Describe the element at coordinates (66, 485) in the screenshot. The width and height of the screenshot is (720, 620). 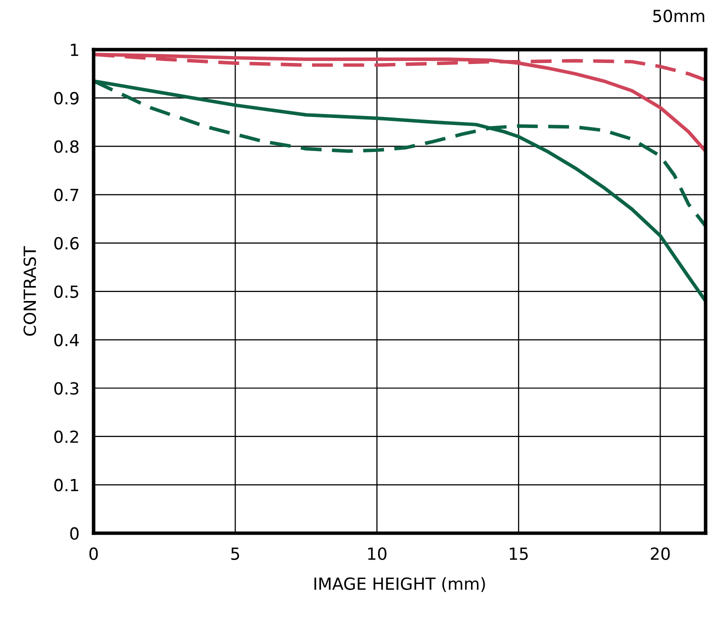
I see `y-tick-label: 0.1` at that location.